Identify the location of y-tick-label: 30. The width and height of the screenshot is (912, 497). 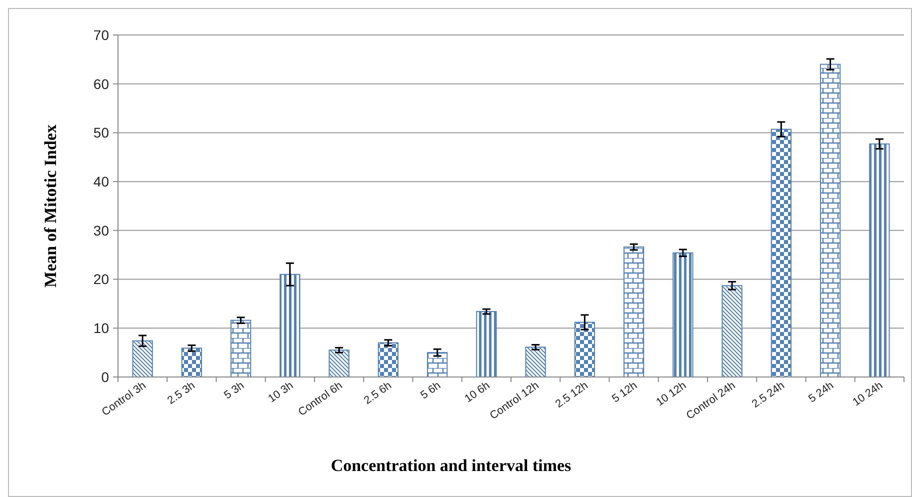
(101, 230).